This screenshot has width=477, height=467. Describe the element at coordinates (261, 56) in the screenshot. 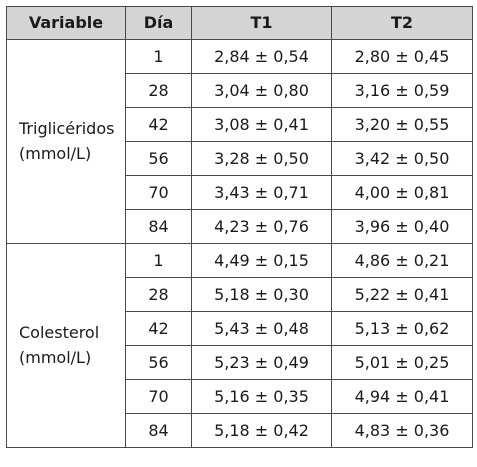

I see `t1-cell: 2,84 ± 0,54` at that location.